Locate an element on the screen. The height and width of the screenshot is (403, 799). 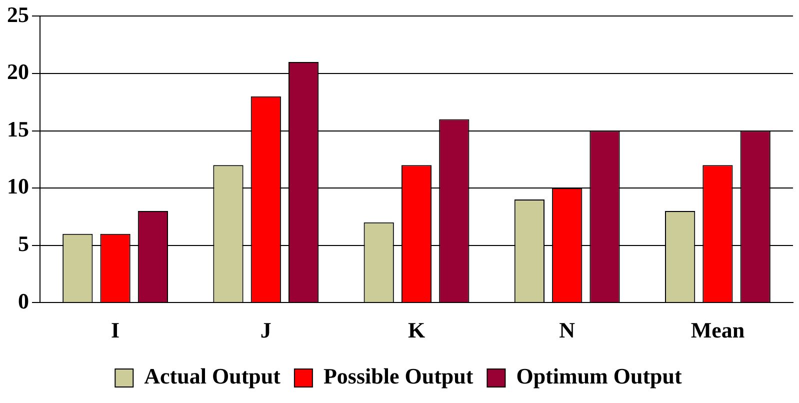
legend-label: Actual Output is located at coordinates (213, 376).